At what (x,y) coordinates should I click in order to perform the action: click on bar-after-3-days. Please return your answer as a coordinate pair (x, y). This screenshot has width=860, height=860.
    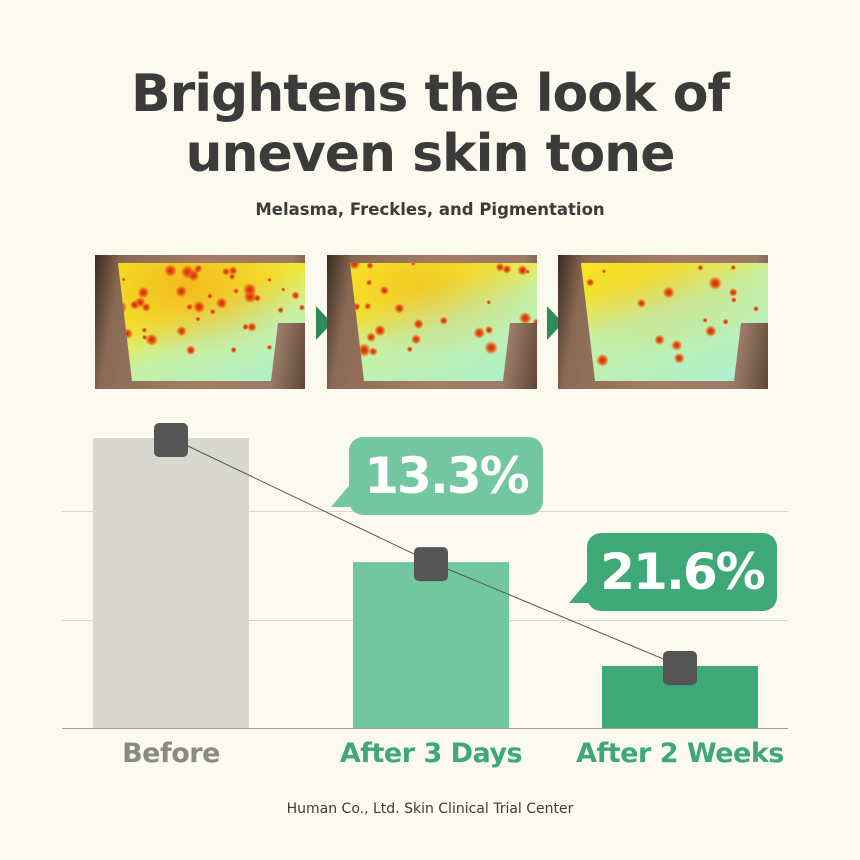
    Looking at the image, I should click on (431, 645).